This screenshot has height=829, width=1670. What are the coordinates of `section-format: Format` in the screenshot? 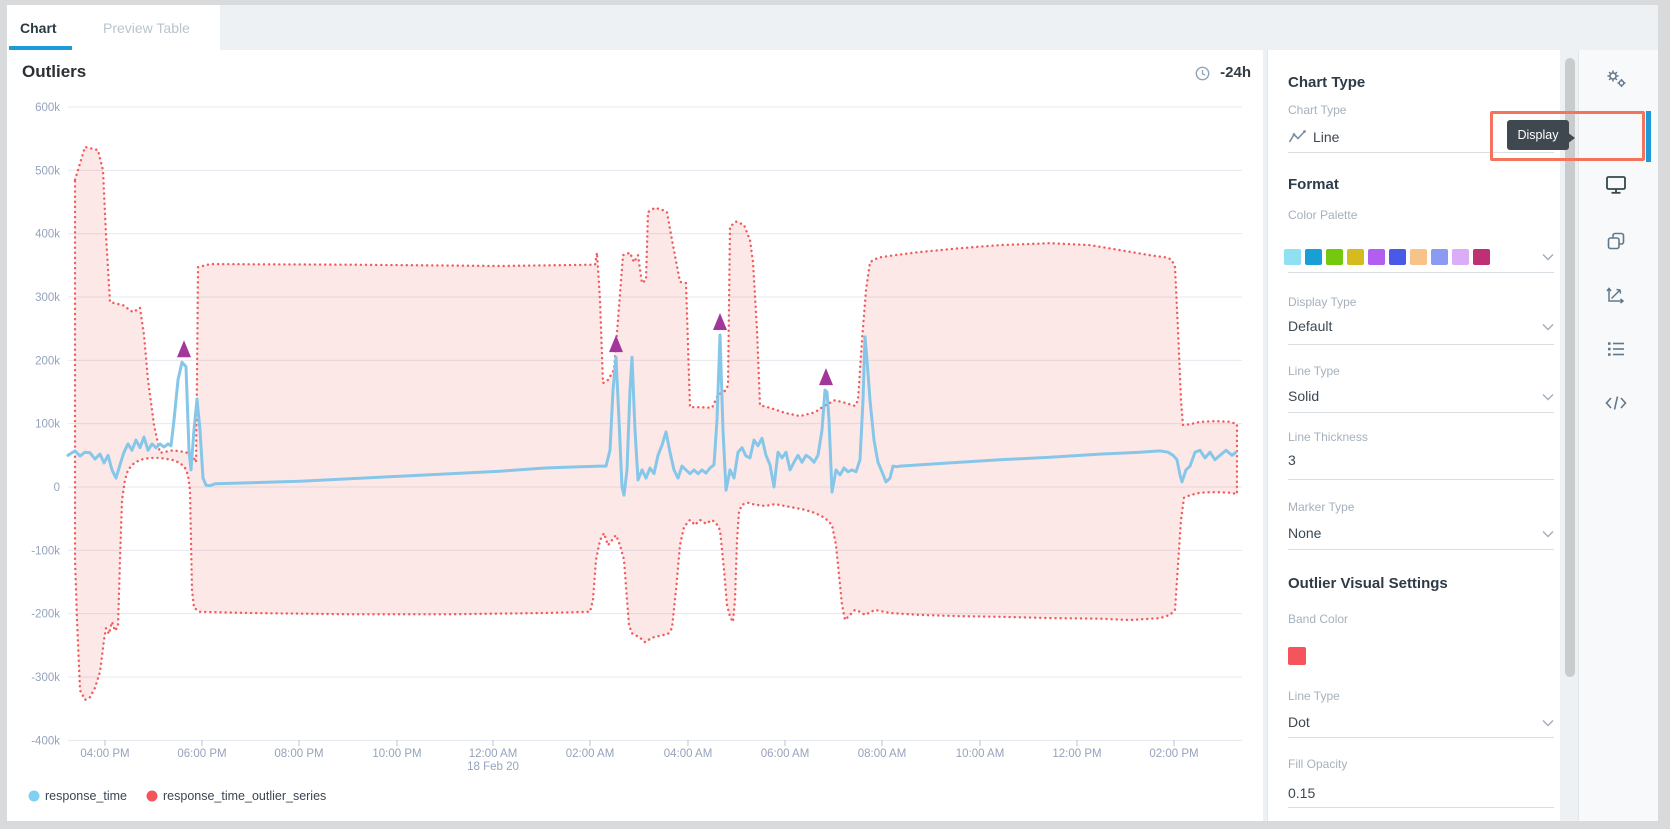 It's located at (1313, 184).